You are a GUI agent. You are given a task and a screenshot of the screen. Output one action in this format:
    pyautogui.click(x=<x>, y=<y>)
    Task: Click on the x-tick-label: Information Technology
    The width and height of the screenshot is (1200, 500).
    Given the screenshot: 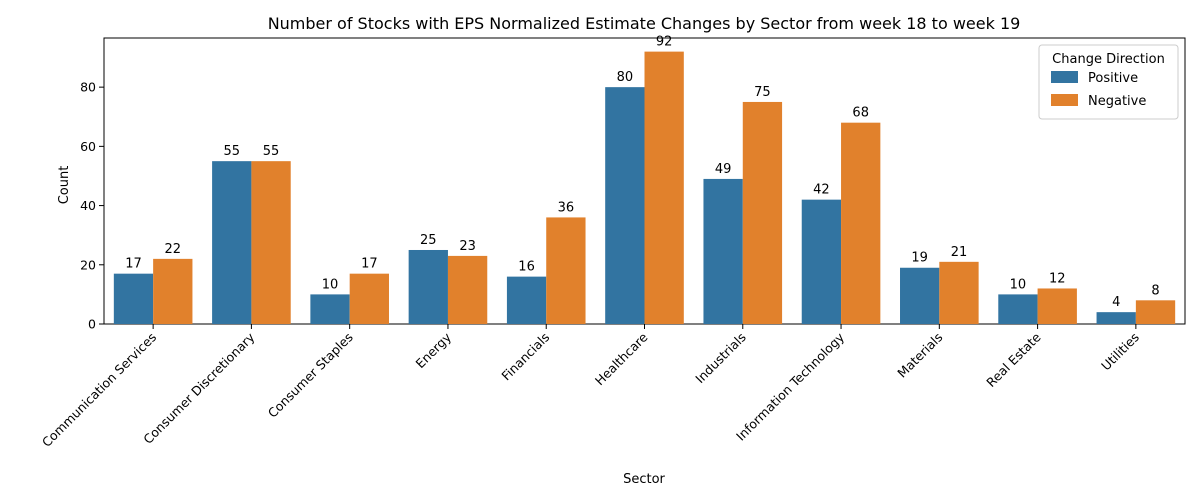 What is the action you would take?
    pyautogui.click(x=790, y=386)
    